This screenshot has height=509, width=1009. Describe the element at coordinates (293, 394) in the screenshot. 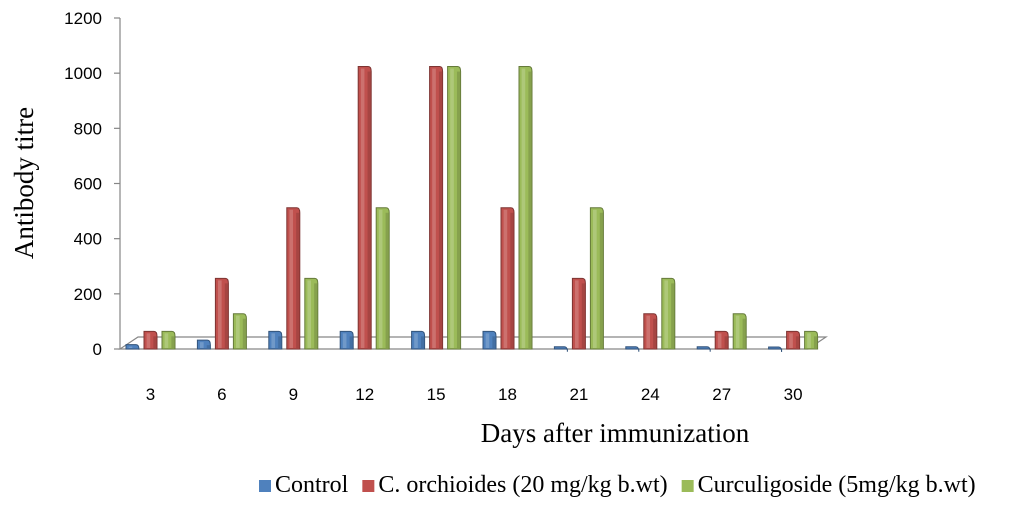

I see `x-tick-label: 9` at that location.